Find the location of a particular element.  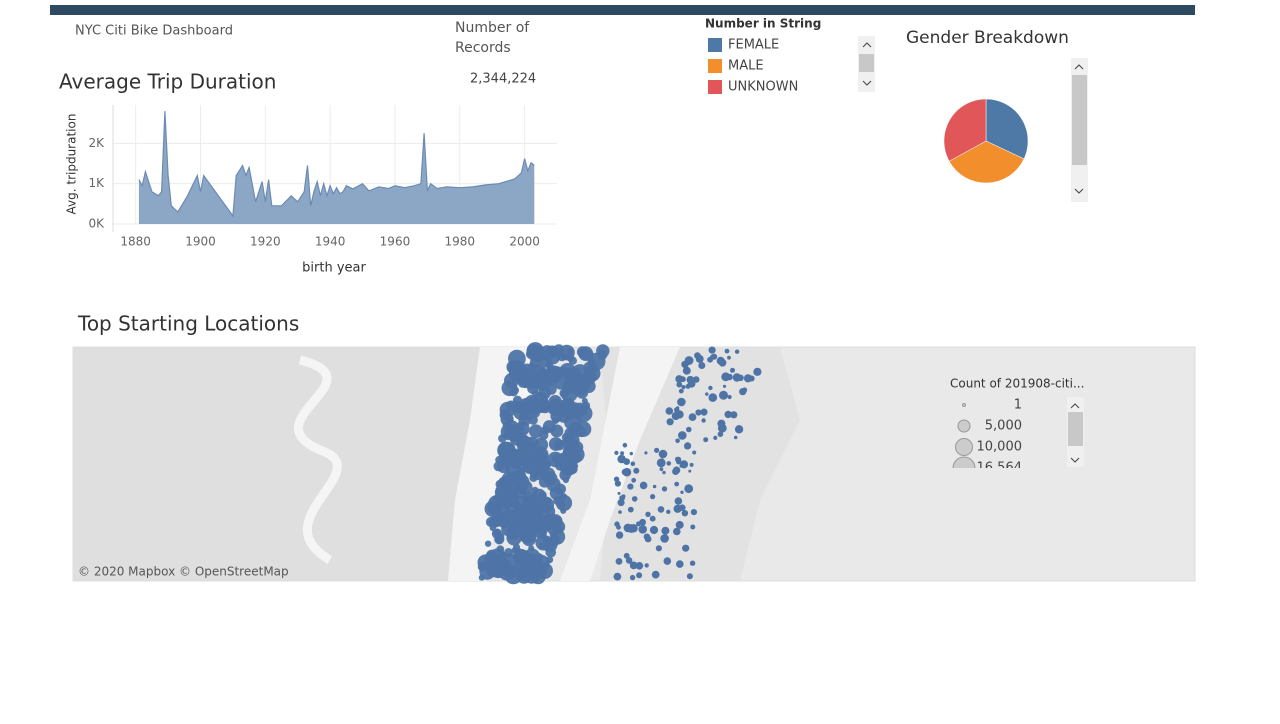

area is located at coordinates (336, 167).